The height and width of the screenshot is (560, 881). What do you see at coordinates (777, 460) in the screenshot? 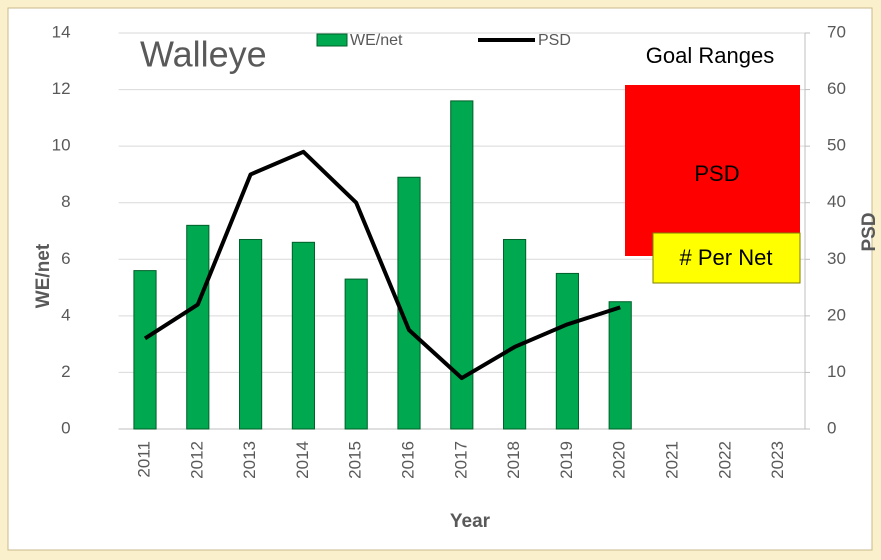
I see `x-tick-label: 2023` at bounding box center [777, 460].